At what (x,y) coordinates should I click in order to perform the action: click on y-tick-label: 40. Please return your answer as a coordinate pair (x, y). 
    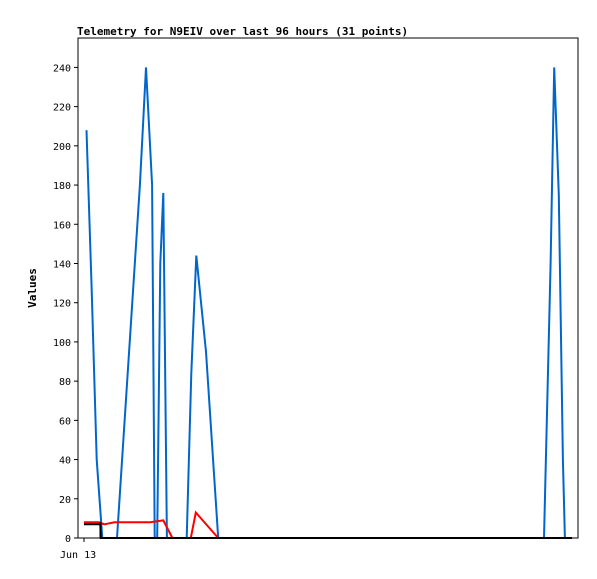
    Looking at the image, I should click on (65, 461).